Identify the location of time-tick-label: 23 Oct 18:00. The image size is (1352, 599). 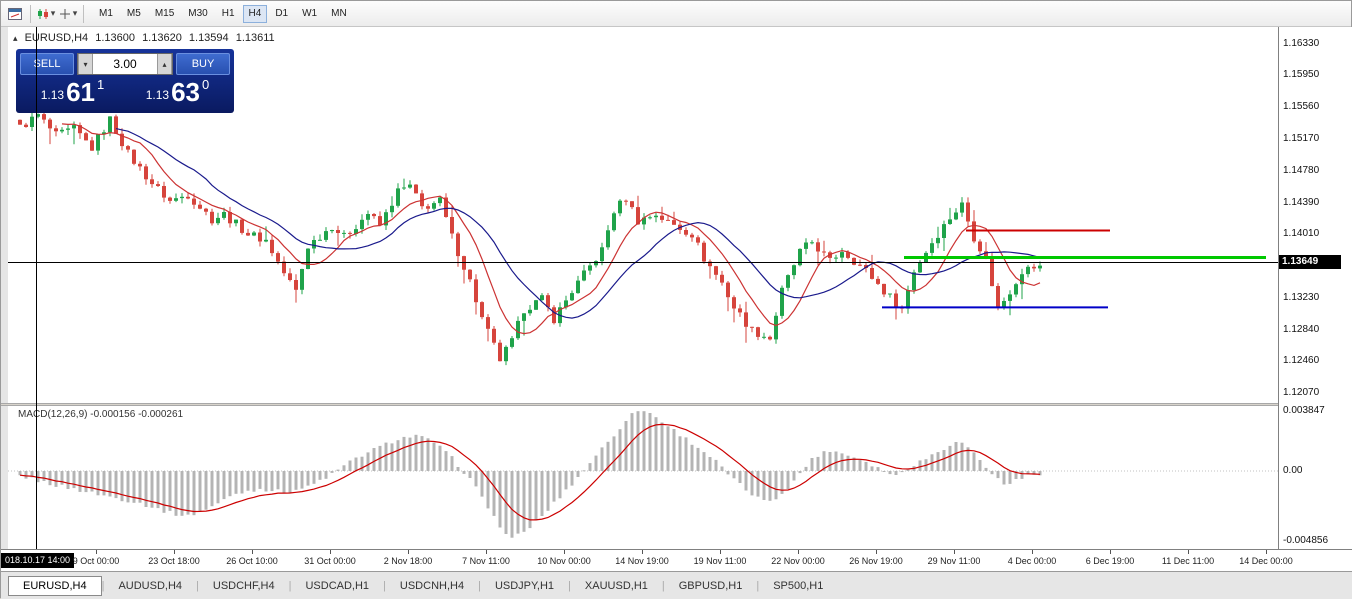
(174, 561).